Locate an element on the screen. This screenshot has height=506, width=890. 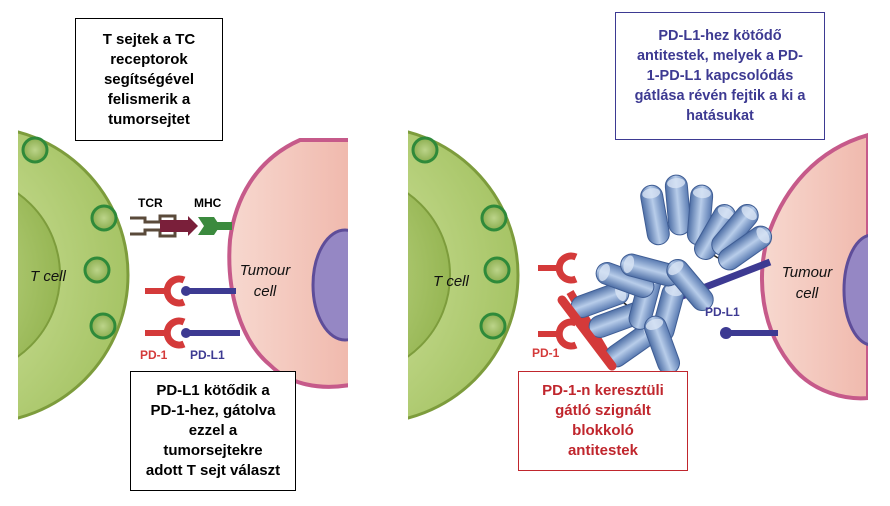
t-cell-left is located at coordinates (74, 275).